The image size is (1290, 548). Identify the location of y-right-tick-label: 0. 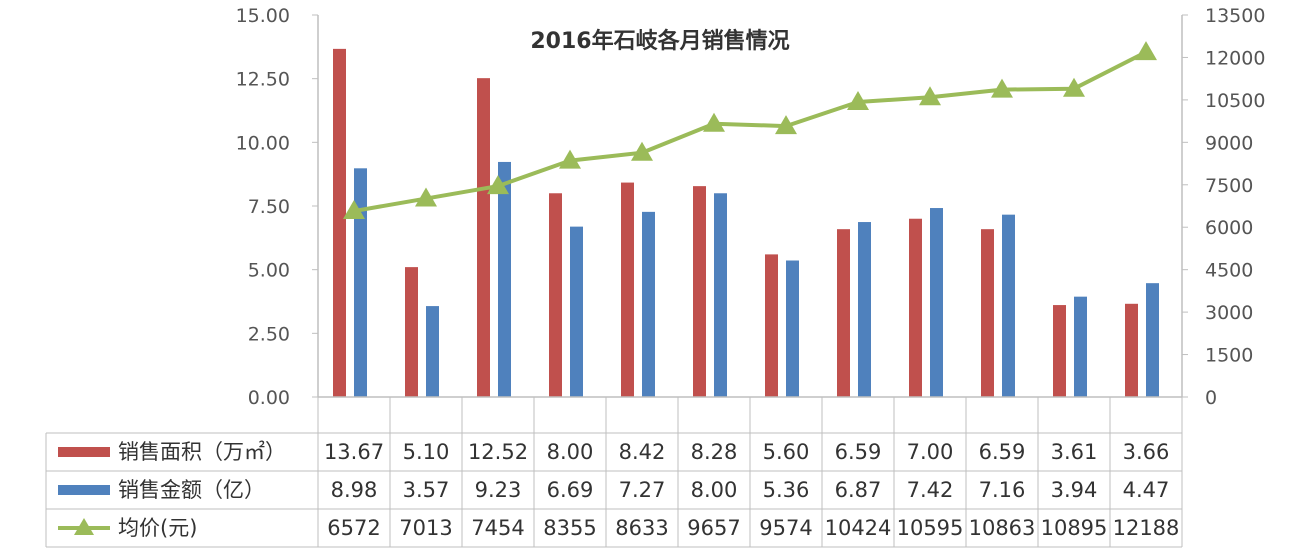
(1211, 398).